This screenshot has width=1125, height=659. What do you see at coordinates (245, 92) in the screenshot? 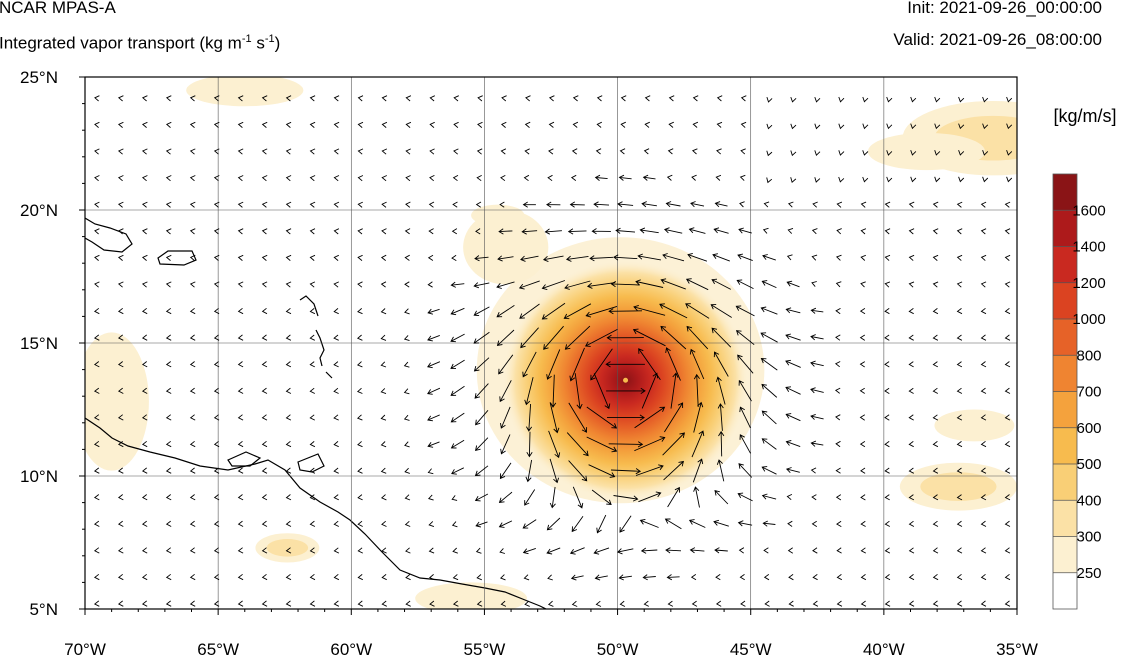
I see `moisture-patch` at bounding box center [245, 92].